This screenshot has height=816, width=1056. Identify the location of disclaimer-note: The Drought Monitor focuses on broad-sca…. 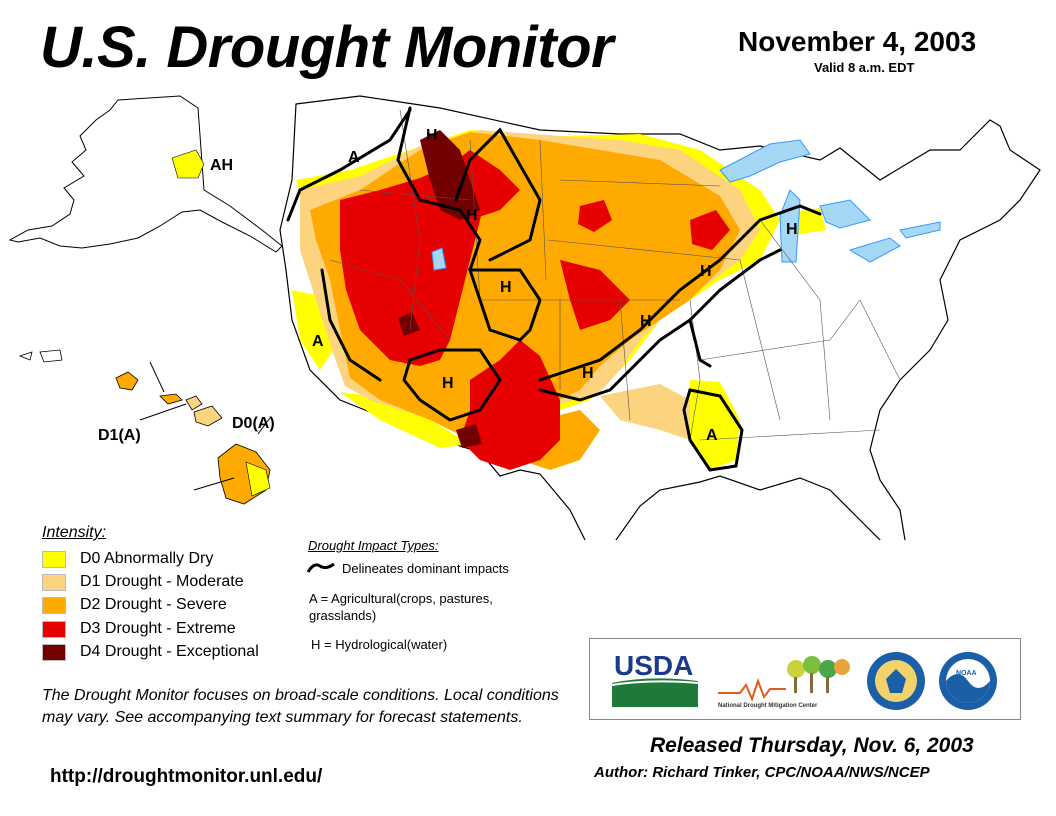
(300, 706).